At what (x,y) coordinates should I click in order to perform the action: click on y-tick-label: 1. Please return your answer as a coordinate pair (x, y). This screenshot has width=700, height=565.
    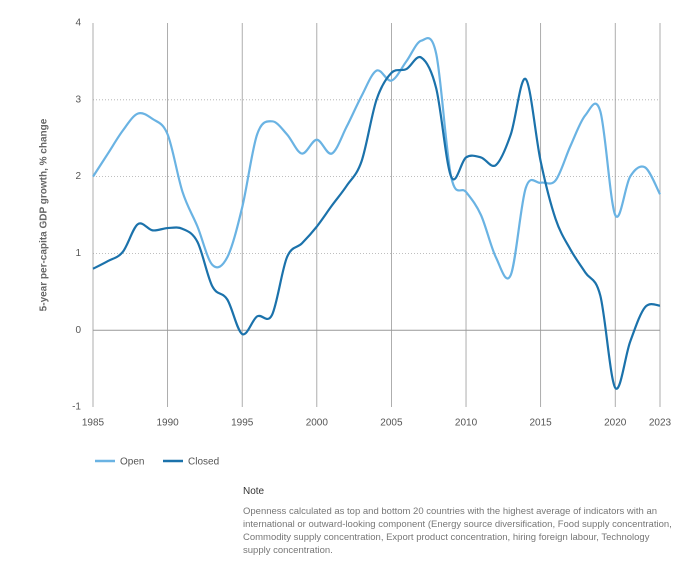
    Looking at the image, I should click on (78, 253).